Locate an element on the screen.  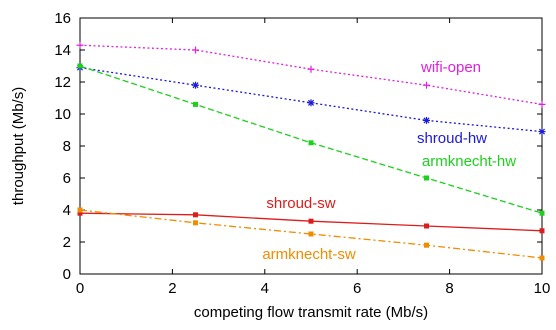
y-tick-label: 8 is located at coordinates (67, 146).